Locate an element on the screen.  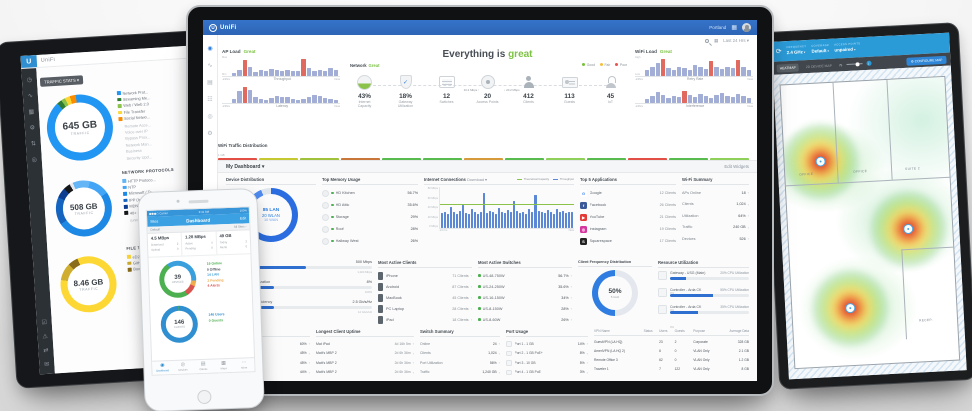
configure-map-button: ⚙ CONFIGURE MAP is located at coordinates (926, 60).